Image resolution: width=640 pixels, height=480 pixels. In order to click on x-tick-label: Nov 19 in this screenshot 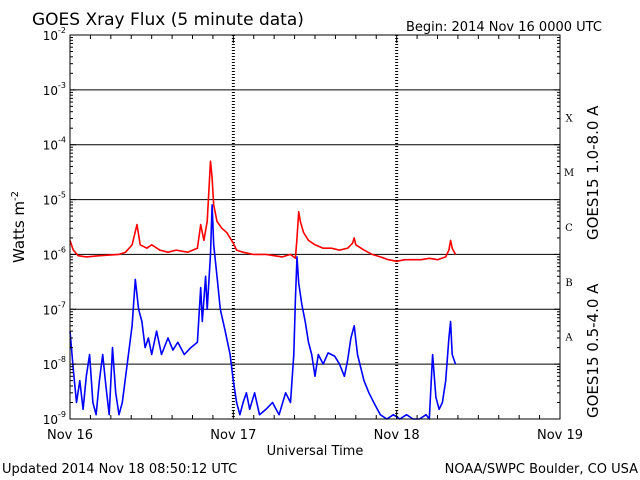, I will do `click(560, 435)`.